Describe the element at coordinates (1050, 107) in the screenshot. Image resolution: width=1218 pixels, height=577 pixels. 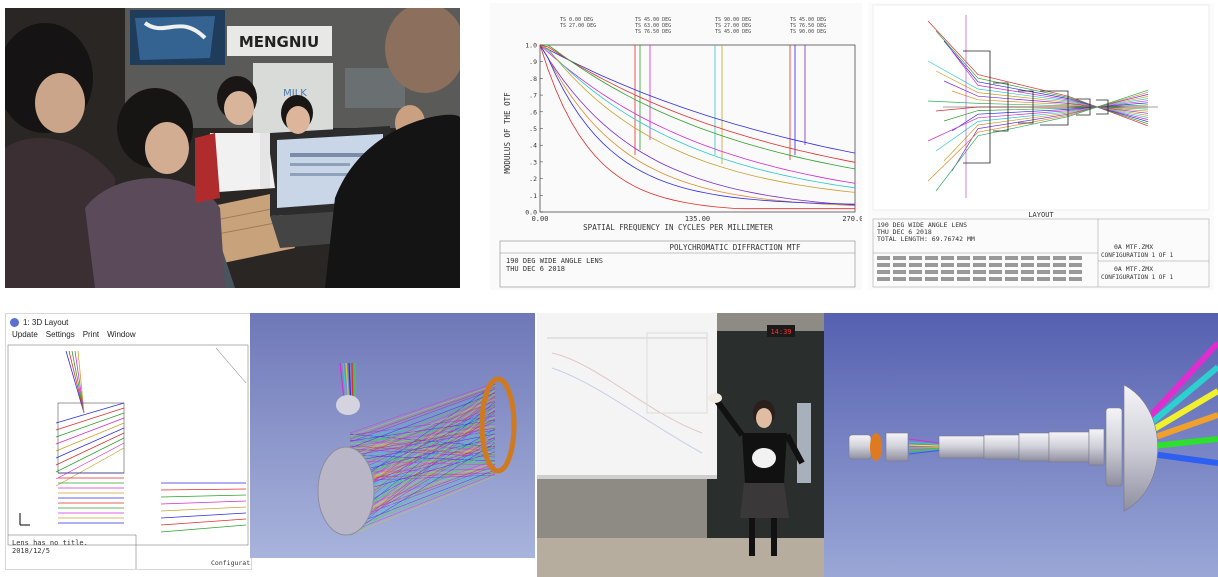
I see `layout-lens-elements` at that location.